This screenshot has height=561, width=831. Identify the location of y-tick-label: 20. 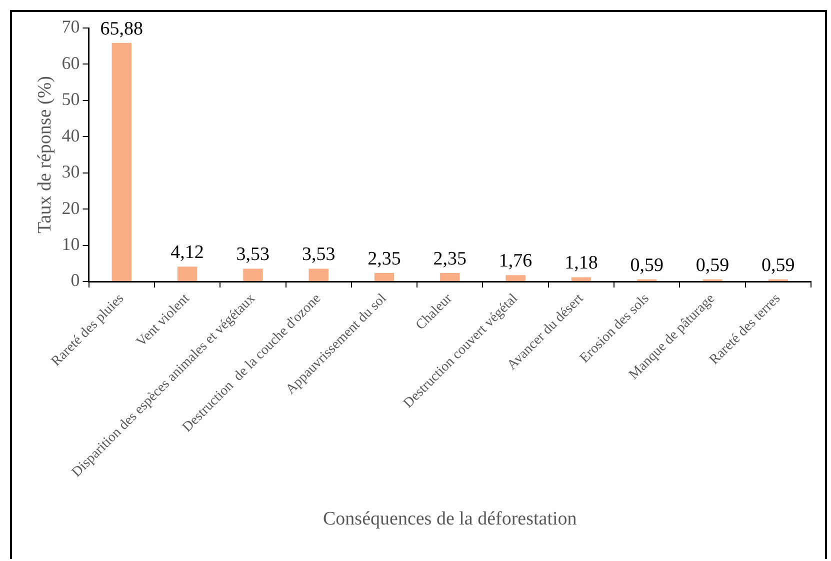
(71, 208).